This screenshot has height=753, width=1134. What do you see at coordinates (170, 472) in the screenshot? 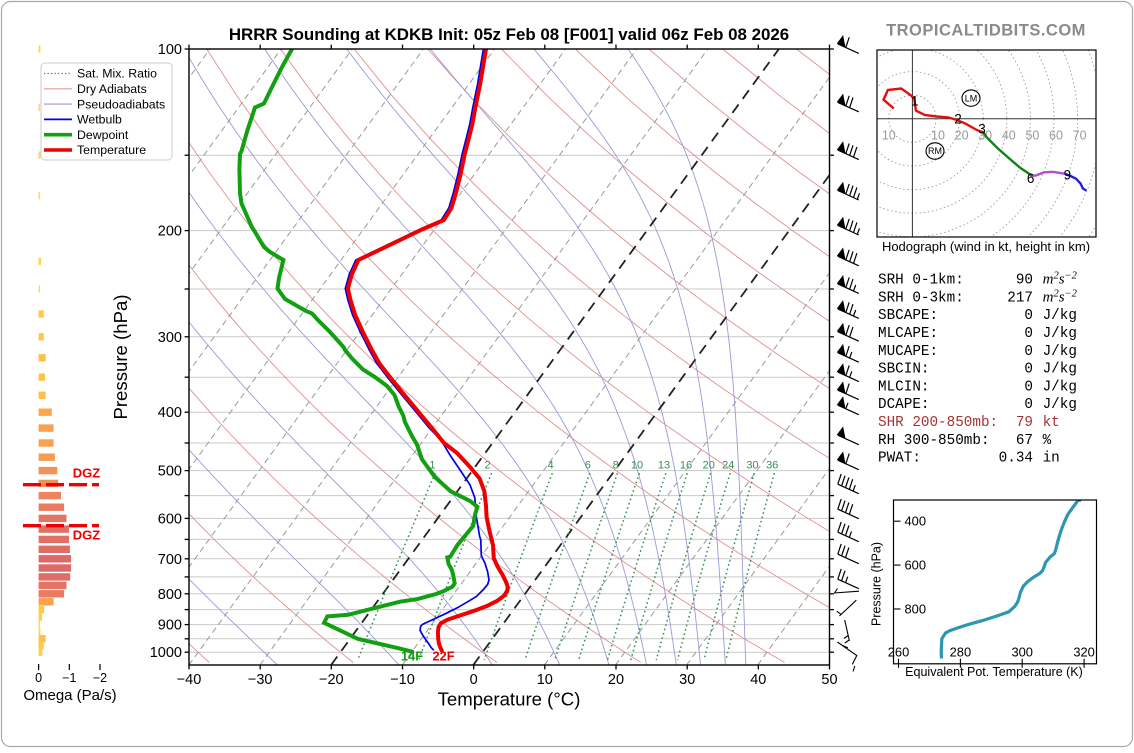
I see `svg-text: 500` at bounding box center [170, 472].